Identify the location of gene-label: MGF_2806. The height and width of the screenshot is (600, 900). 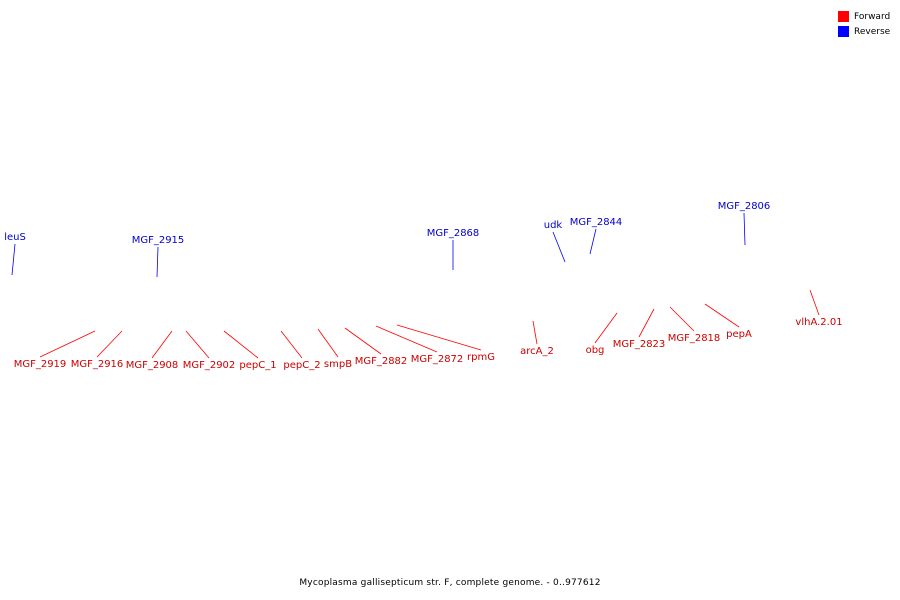
(744, 206).